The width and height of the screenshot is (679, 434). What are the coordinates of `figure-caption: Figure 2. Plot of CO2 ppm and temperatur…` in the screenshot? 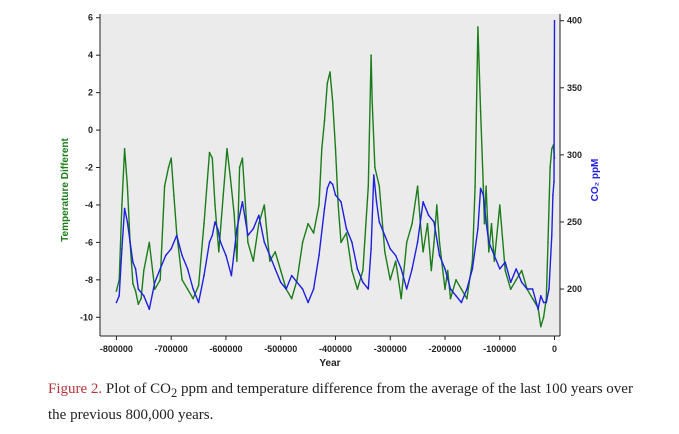 It's located at (348, 402).